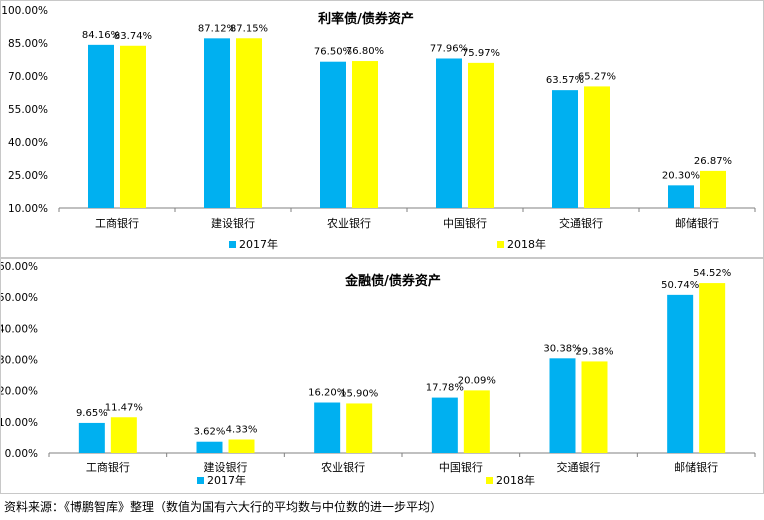 This screenshot has width=764, height=520. What do you see at coordinates (19, 267) in the screenshot?
I see `y-tick-label: 60.00%` at bounding box center [19, 267].